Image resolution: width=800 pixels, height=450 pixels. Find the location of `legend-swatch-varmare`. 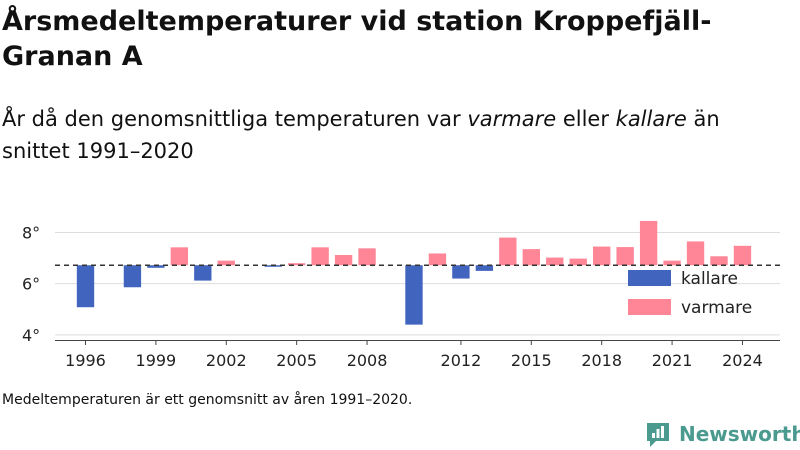

legend-swatch-varmare is located at coordinates (649, 307).